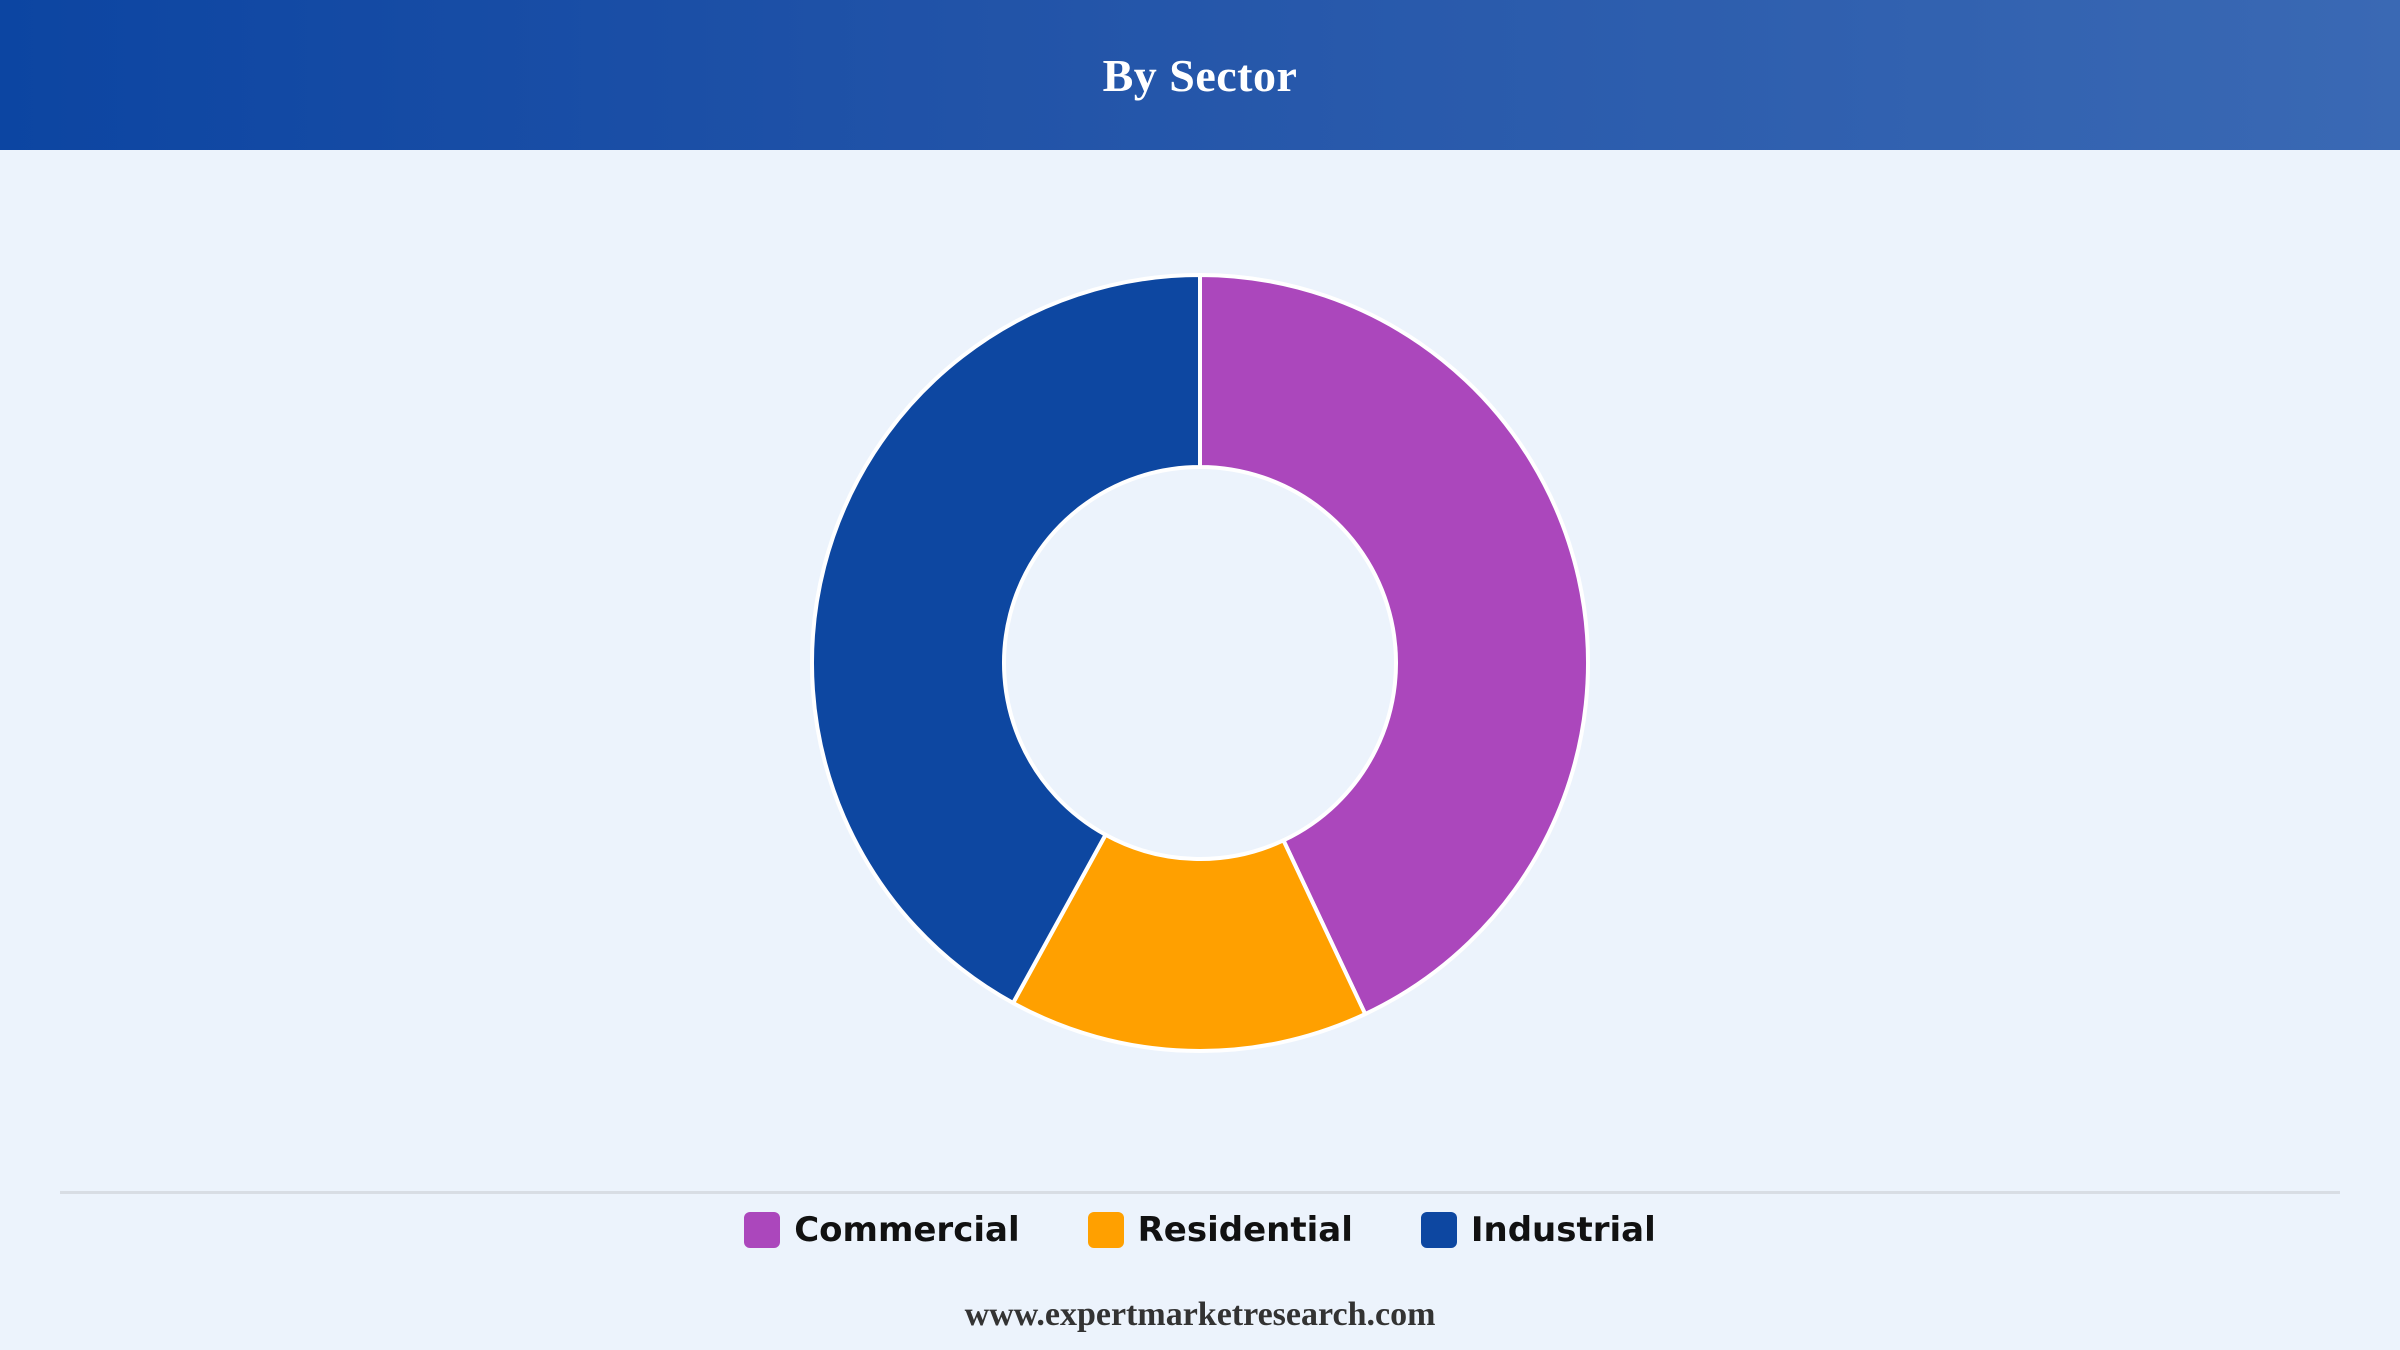 This screenshot has width=2400, height=1350. I want to click on legend: Commercial Residential Industrial, so click(1200, 1230).